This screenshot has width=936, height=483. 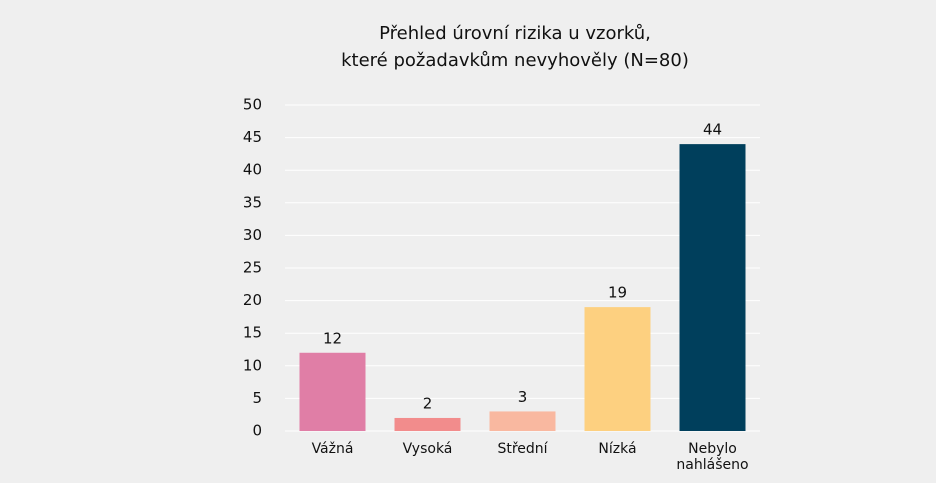 I want to click on x-tick-label: Střední, so click(x=522, y=449).